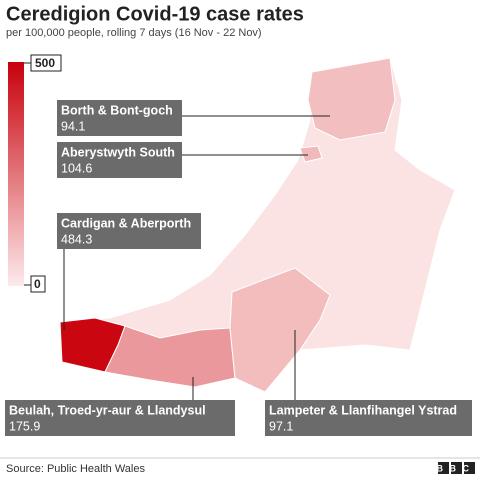  I want to click on label: Cardigan & Aberporth 484.3, so click(129, 271).